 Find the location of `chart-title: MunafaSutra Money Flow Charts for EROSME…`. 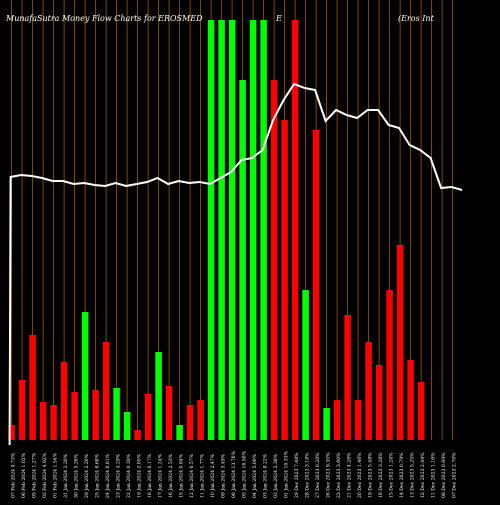

chart-title: MunafaSutra Money Flow Charts for EROSME… is located at coordinates (104, 18).